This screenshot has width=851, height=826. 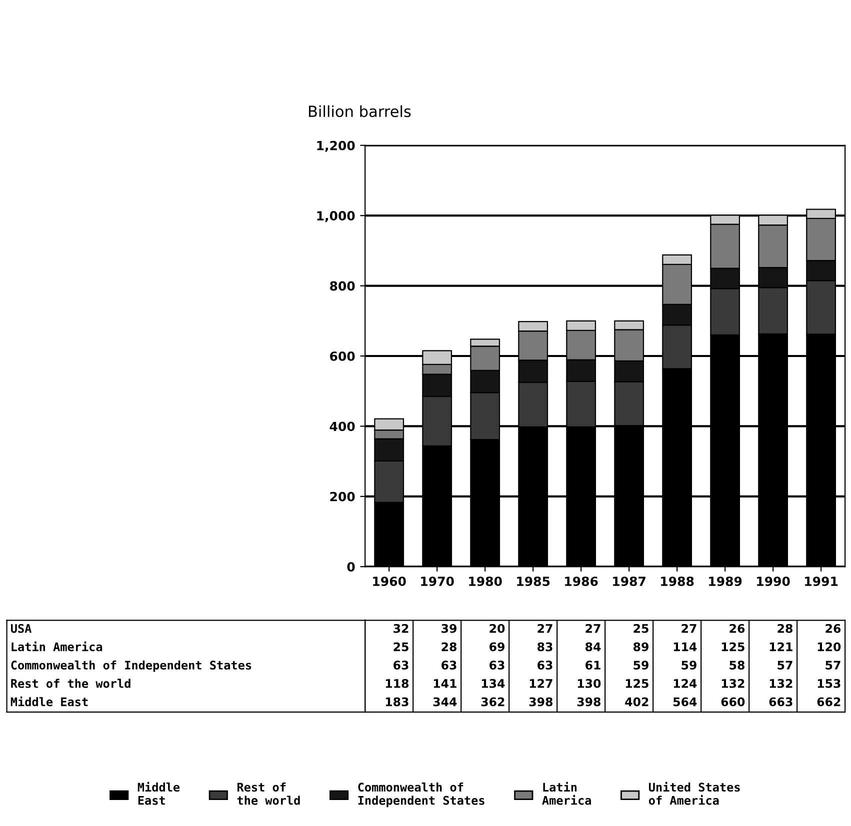 I want to click on data-label: 83, so click(x=545, y=647).